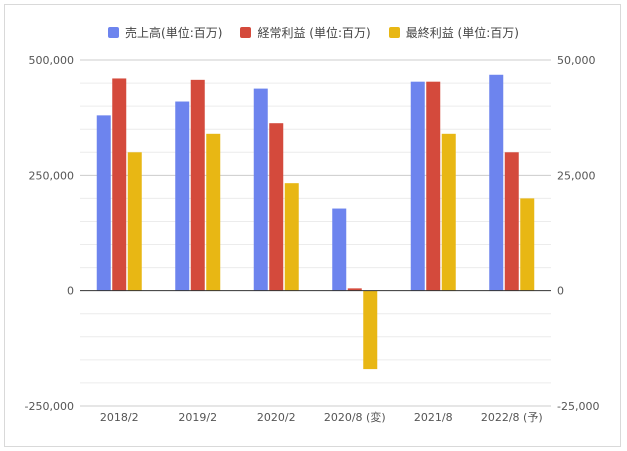  I want to click on y-right-tick-label: 0, so click(560, 291).